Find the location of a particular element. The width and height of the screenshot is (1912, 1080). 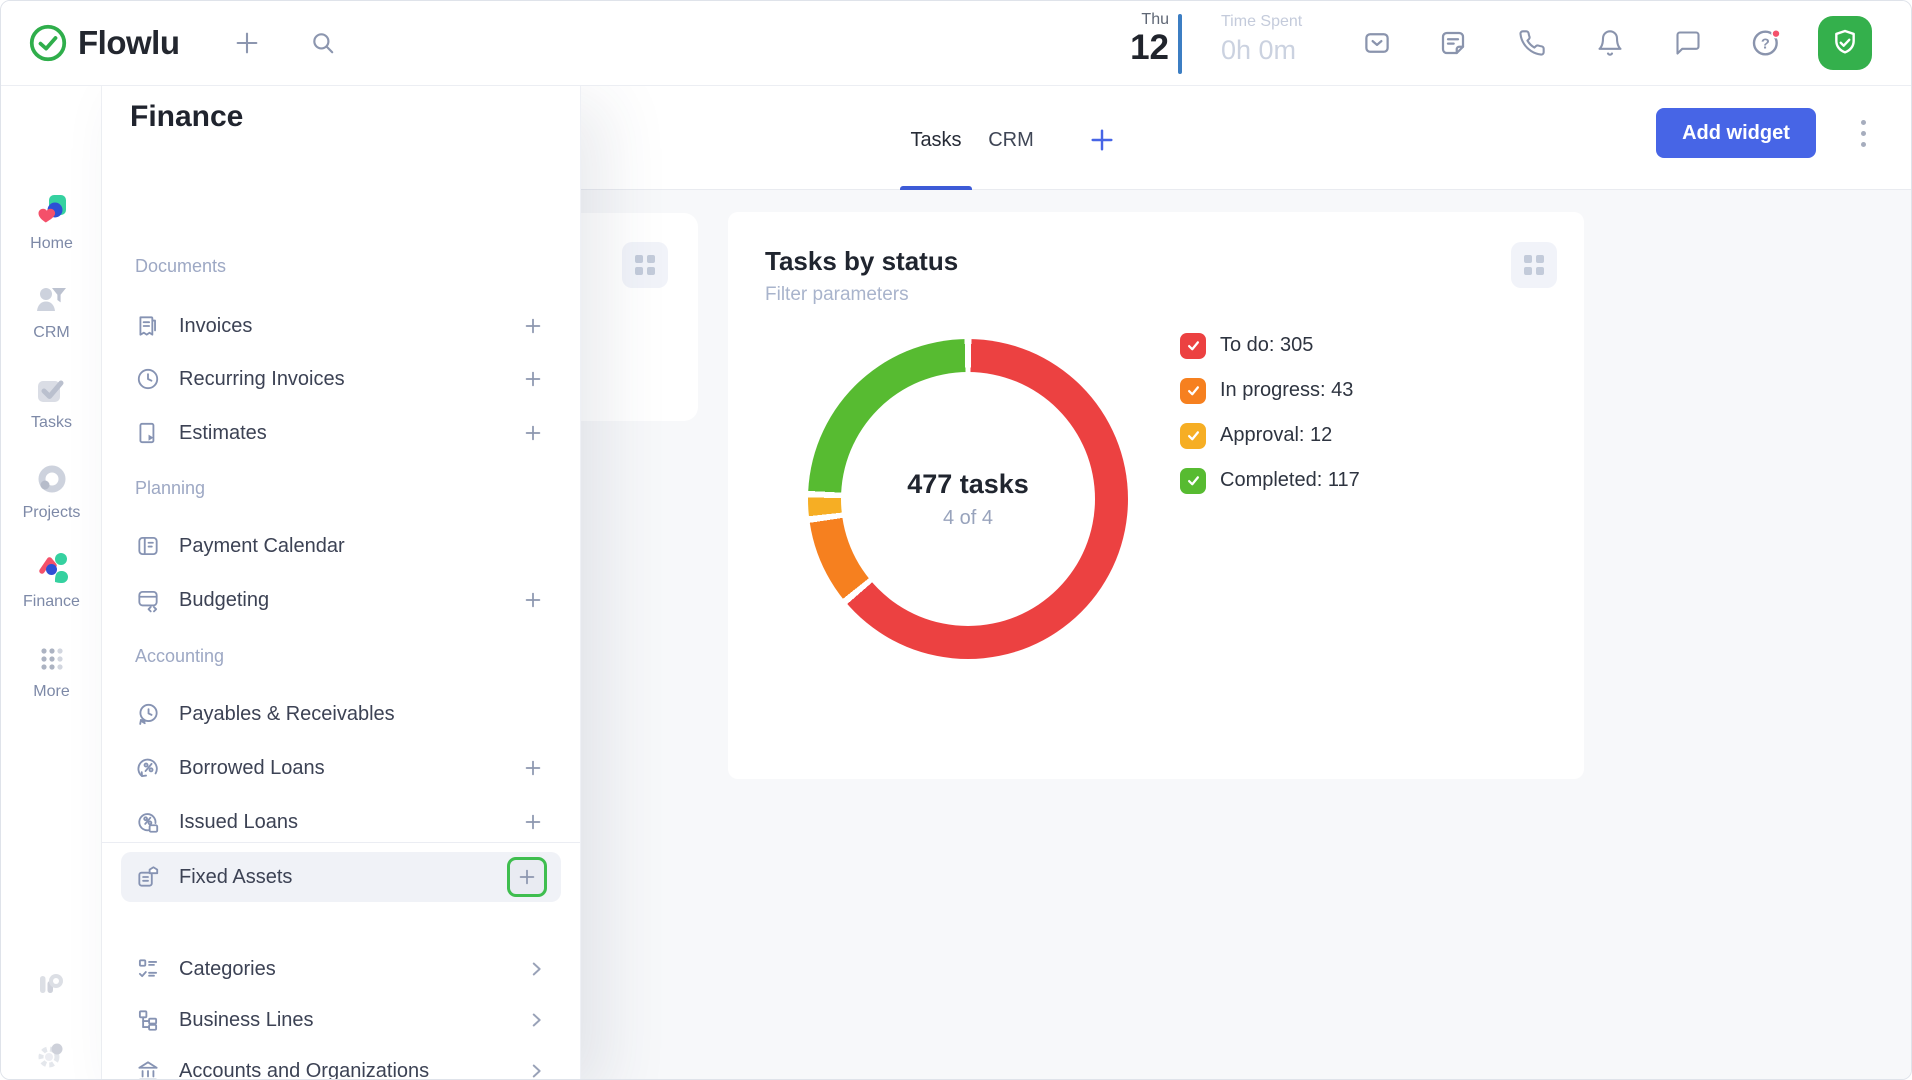

help-icon: ? is located at coordinates (1766, 42).